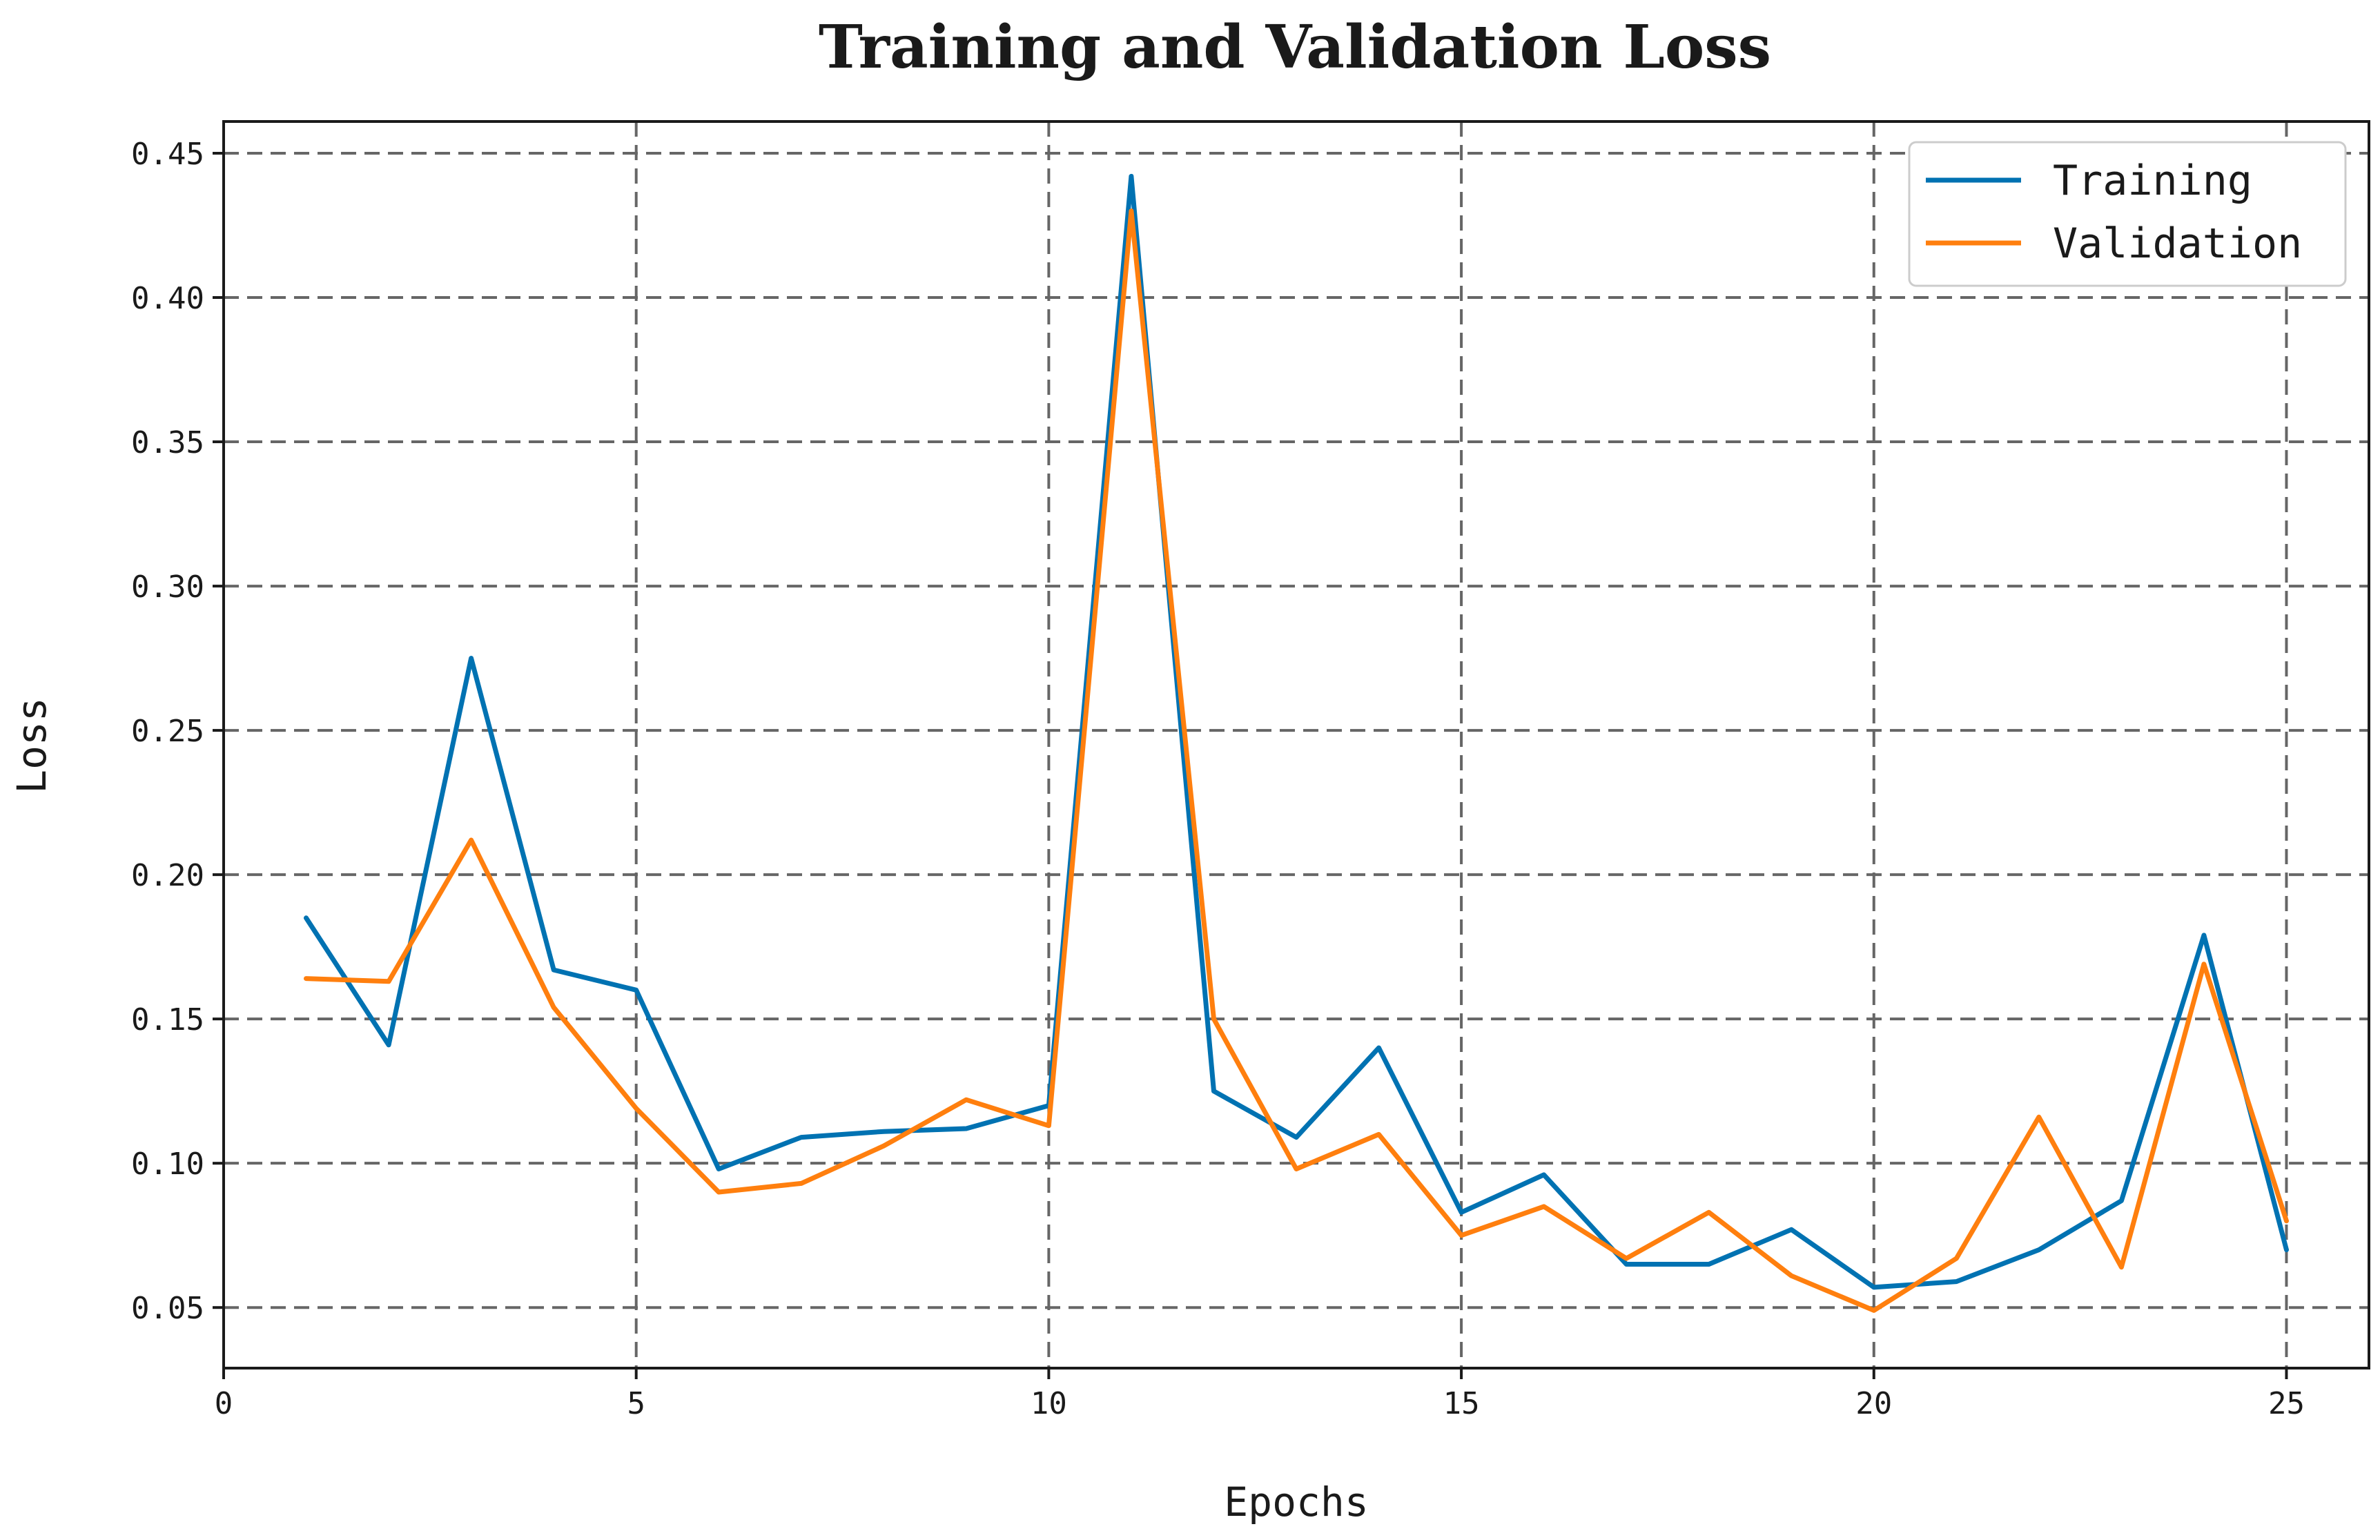 This screenshot has width=2380, height=1540. I want to click on y-tick-label: 0.05, so click(167, 1308).